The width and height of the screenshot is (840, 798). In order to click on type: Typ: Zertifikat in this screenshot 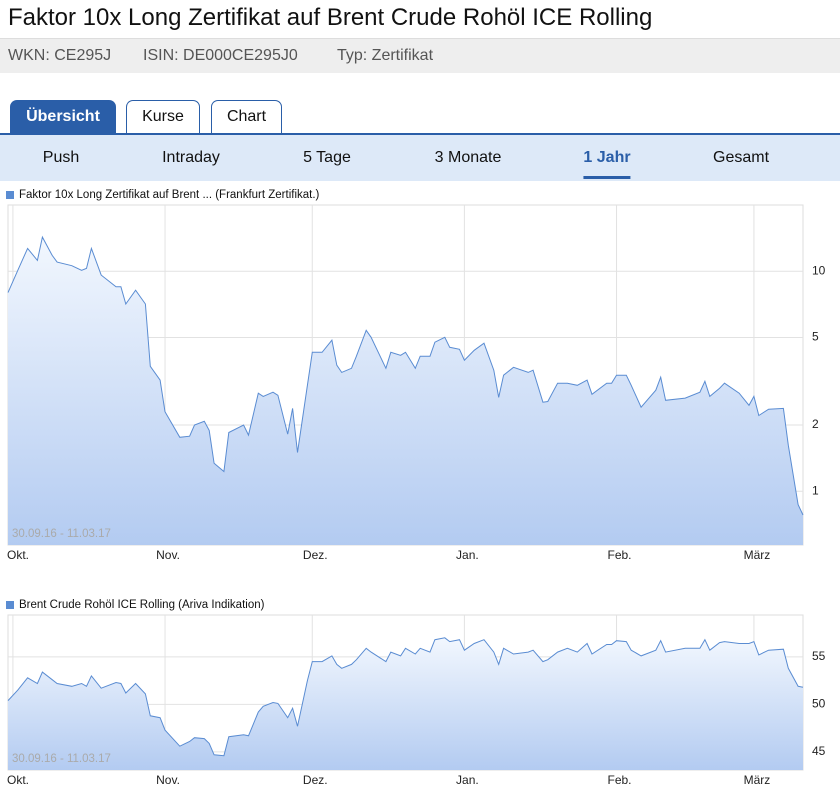, I will do `click(385, 55)`.